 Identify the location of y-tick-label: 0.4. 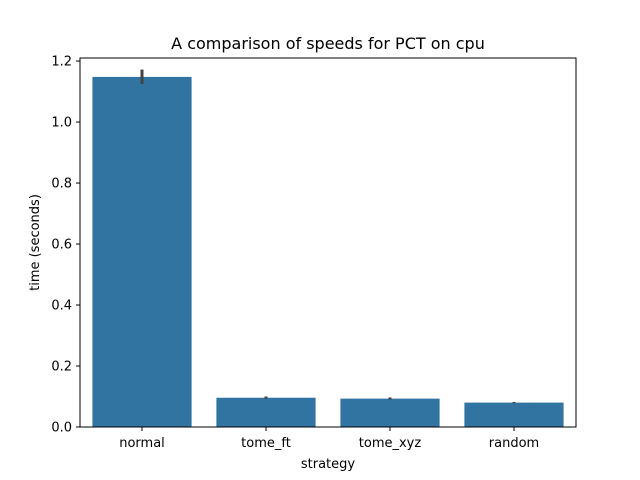
(61, 306).